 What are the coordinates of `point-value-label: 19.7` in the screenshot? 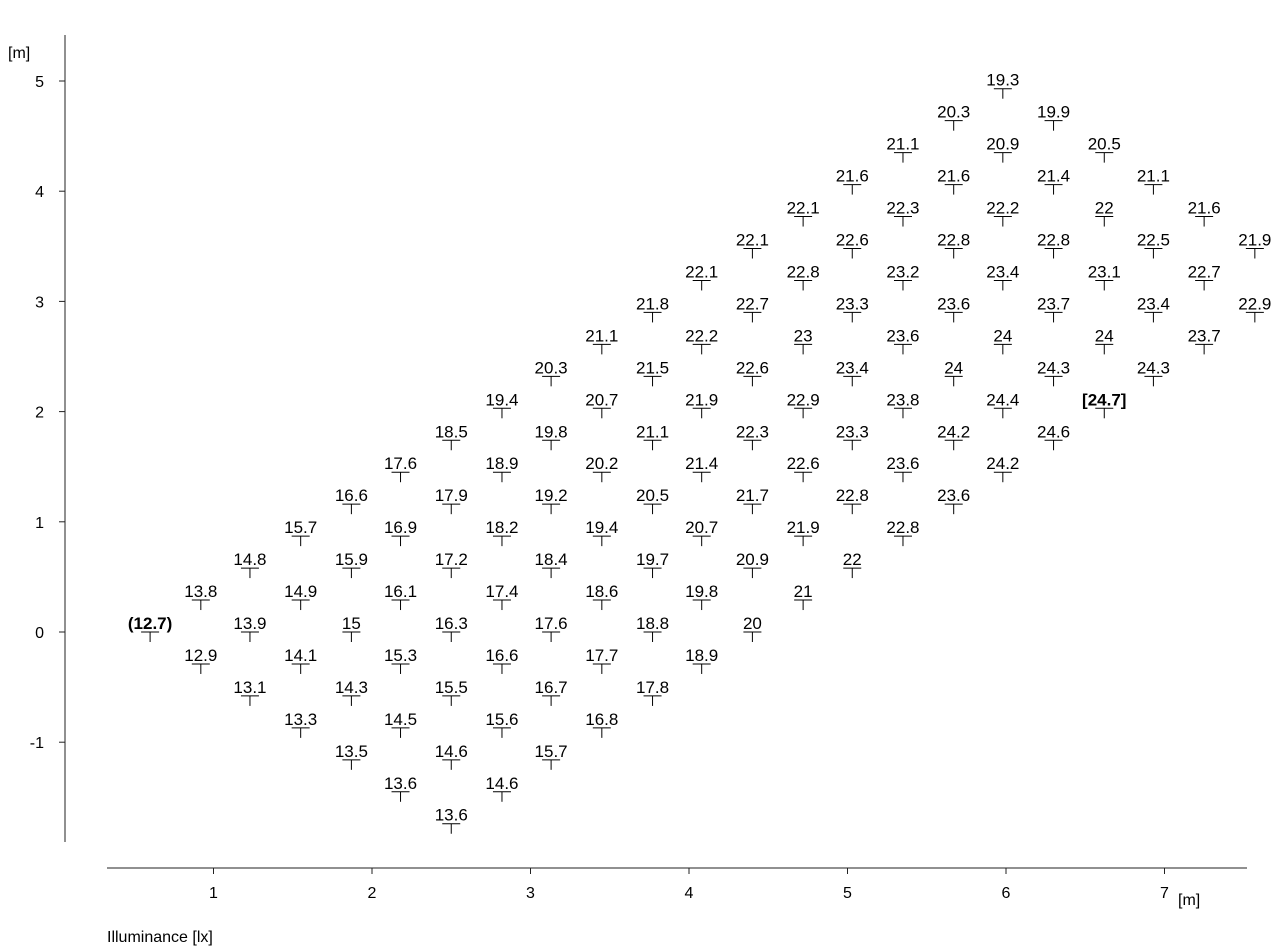 It's located at (652, 559).